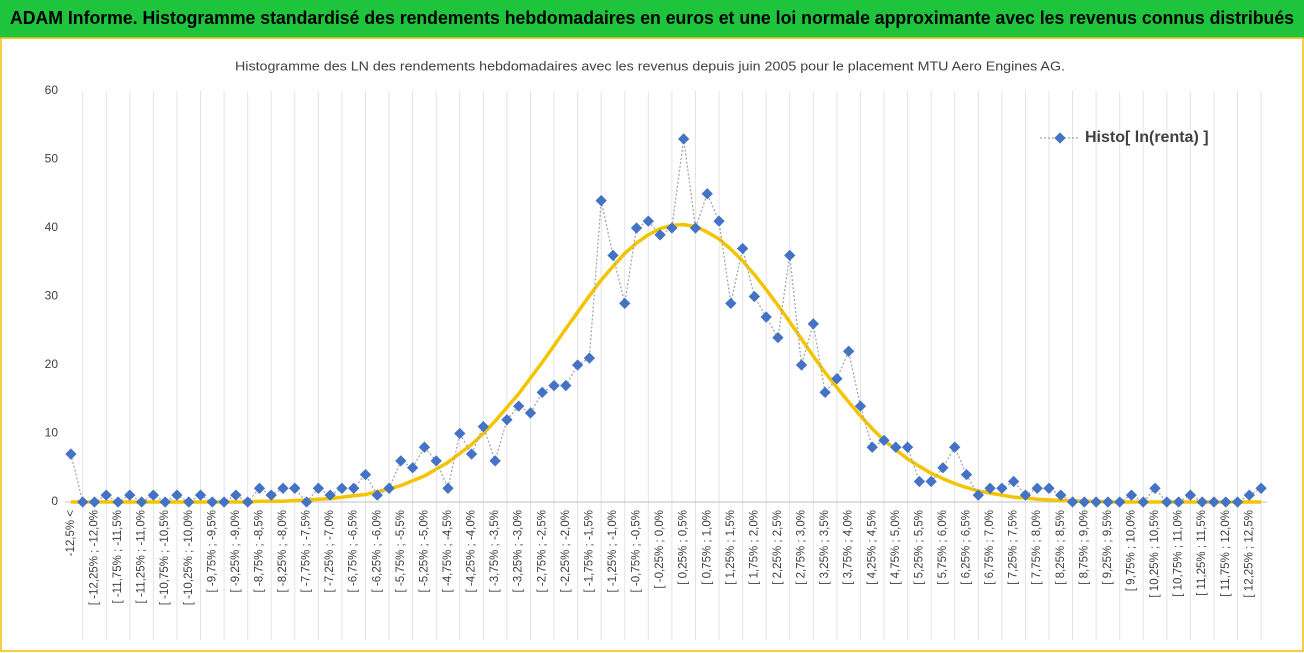 Image resolution: width=1304 pixels, height=653 pixels. Describe the element at coordinates (354, 551) in the screenshot. I see `x-tick-label: [ -6,75% ; -6,5%` at that location.